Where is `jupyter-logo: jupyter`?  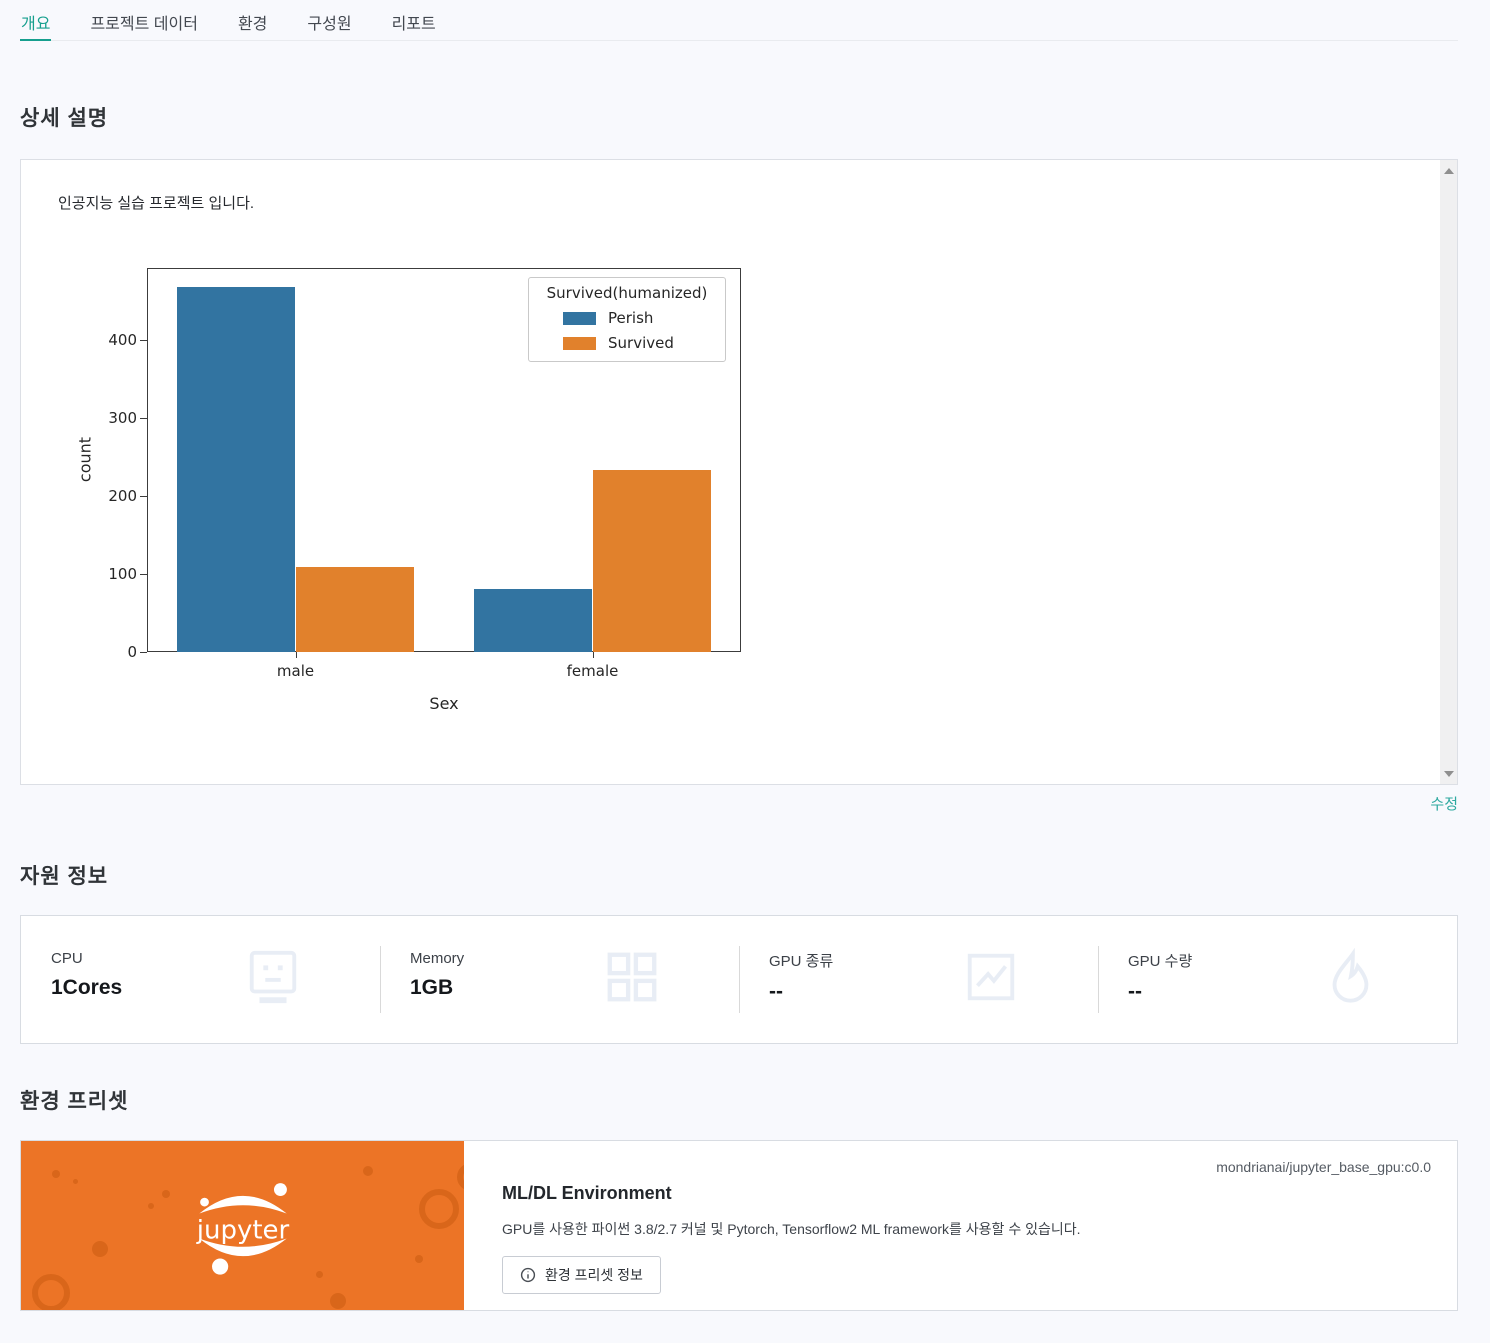
jupyter-logo: jupyter is located at coordinates (242, 1228).